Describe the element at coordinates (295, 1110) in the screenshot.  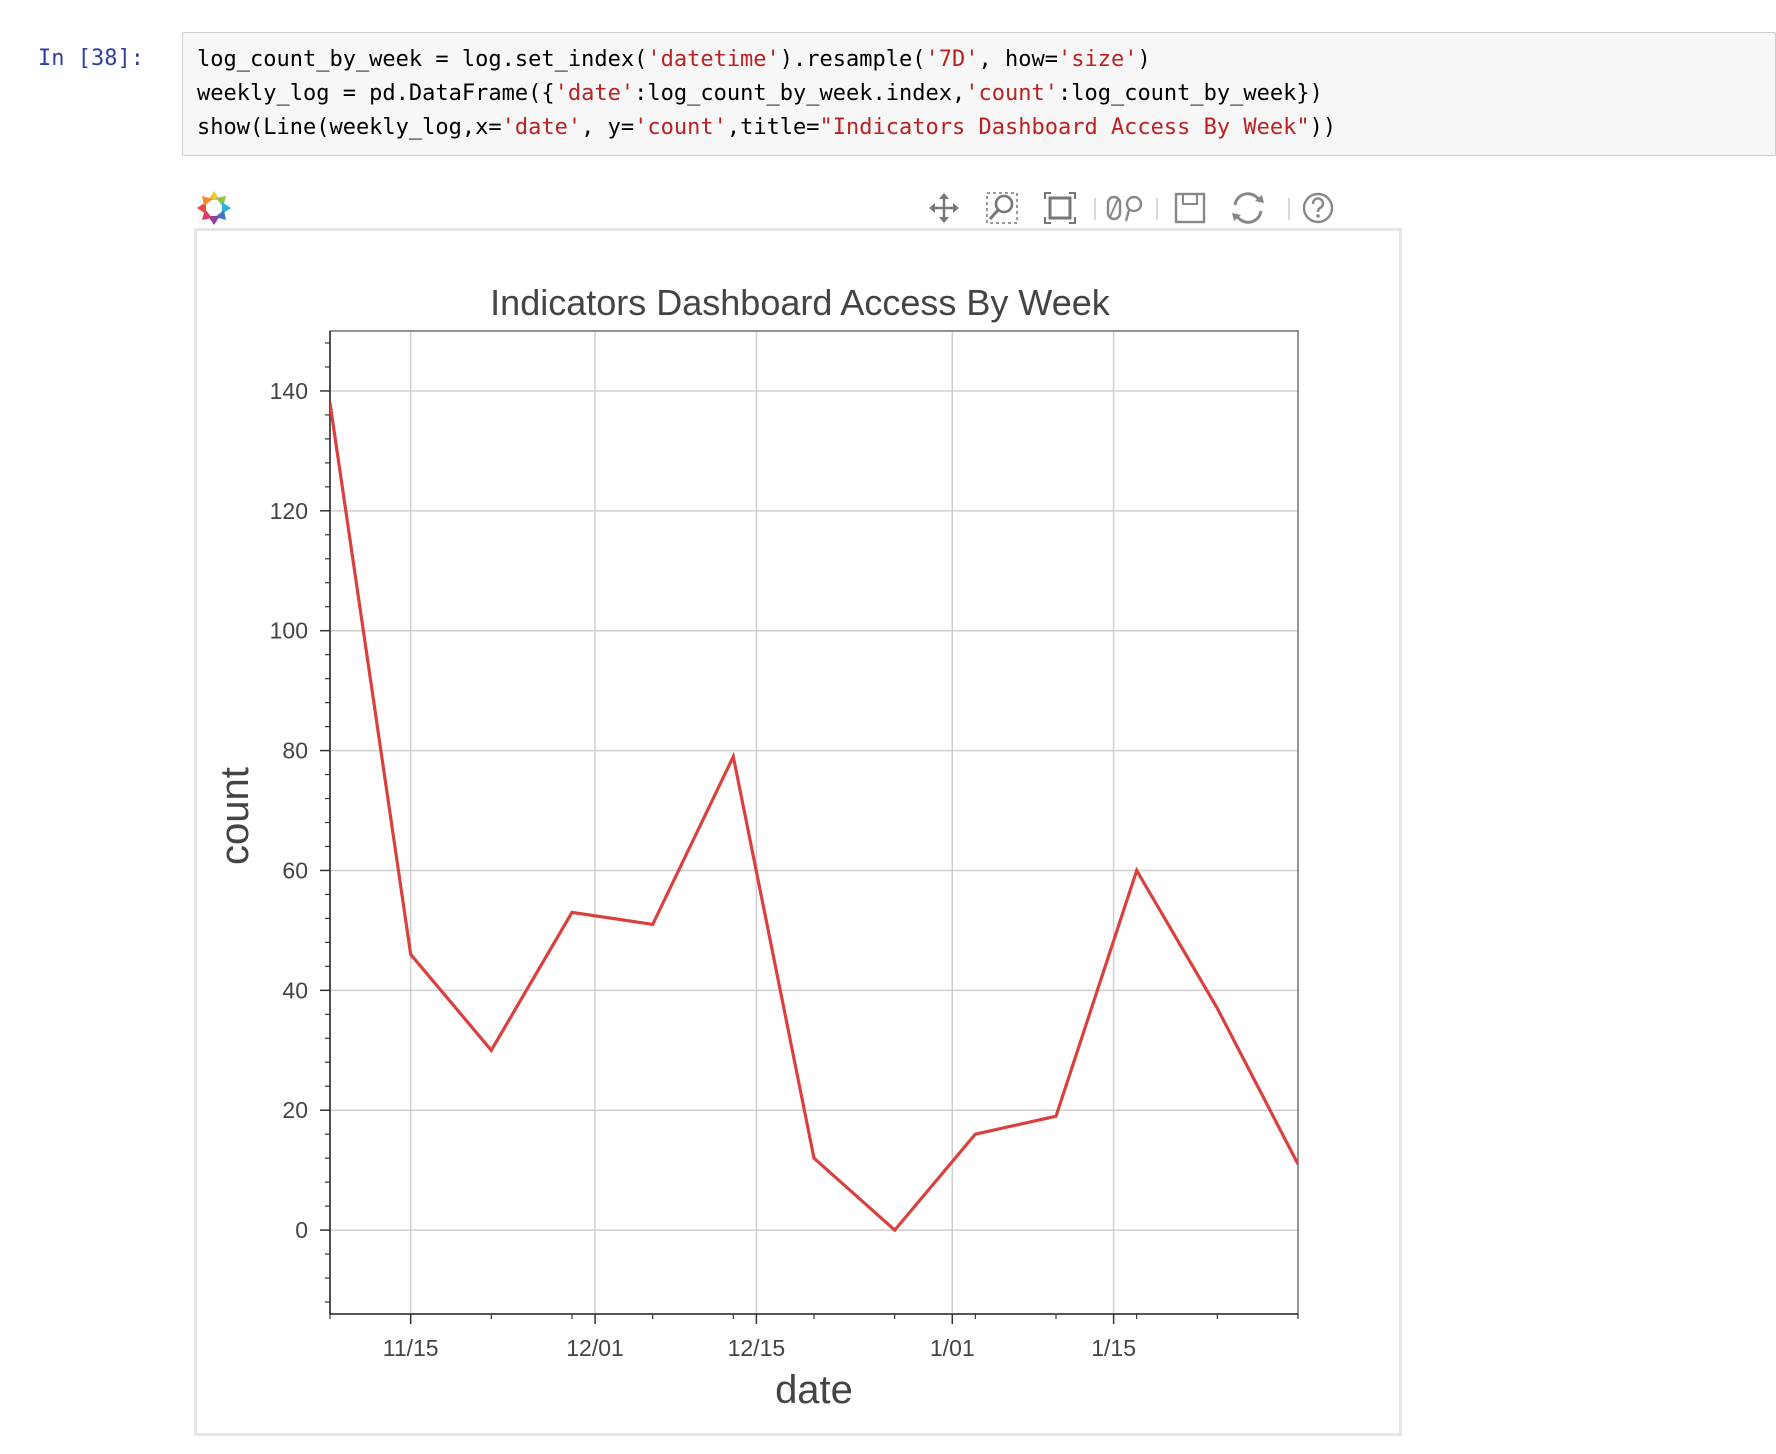
I see `y-tick-label: 20` at that location.